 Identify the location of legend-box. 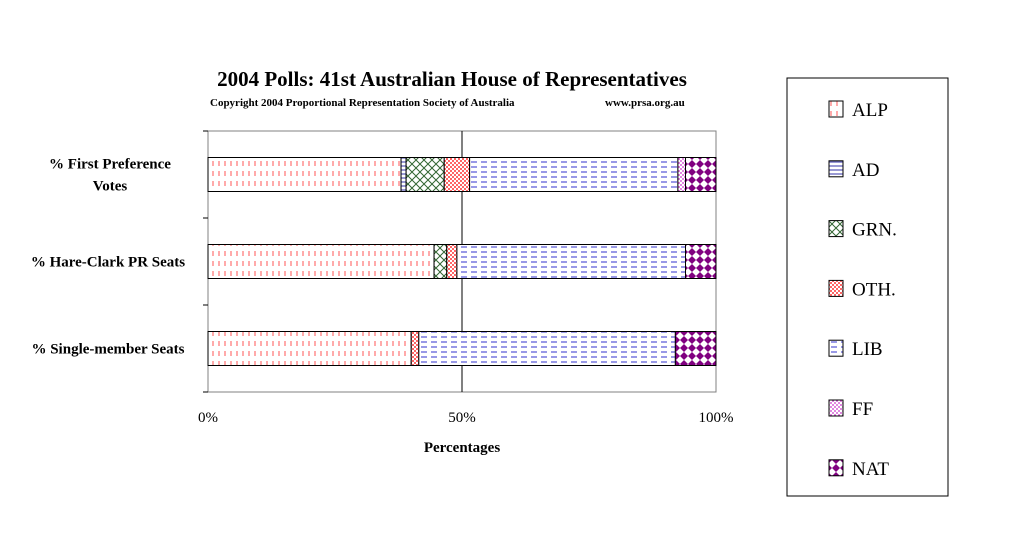
(867, 287).